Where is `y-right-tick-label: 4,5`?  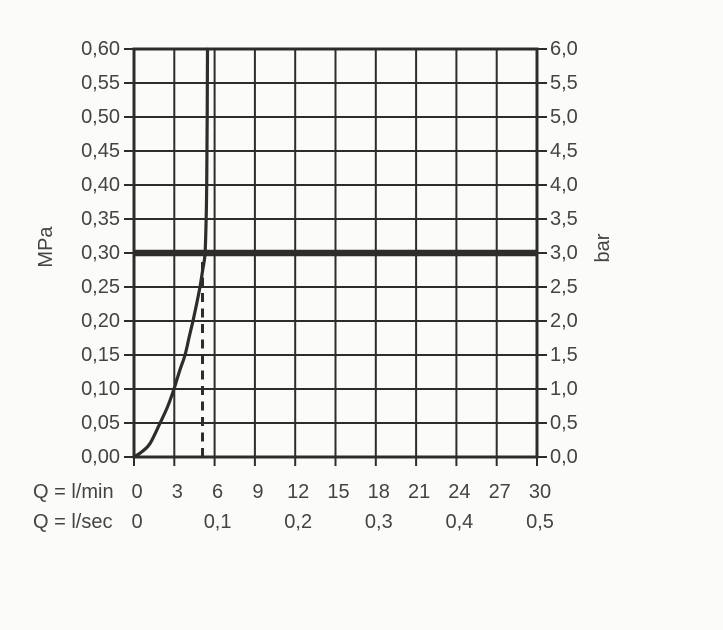 y-right-tick-label: 4,5 is located at coordinates (564, 151).